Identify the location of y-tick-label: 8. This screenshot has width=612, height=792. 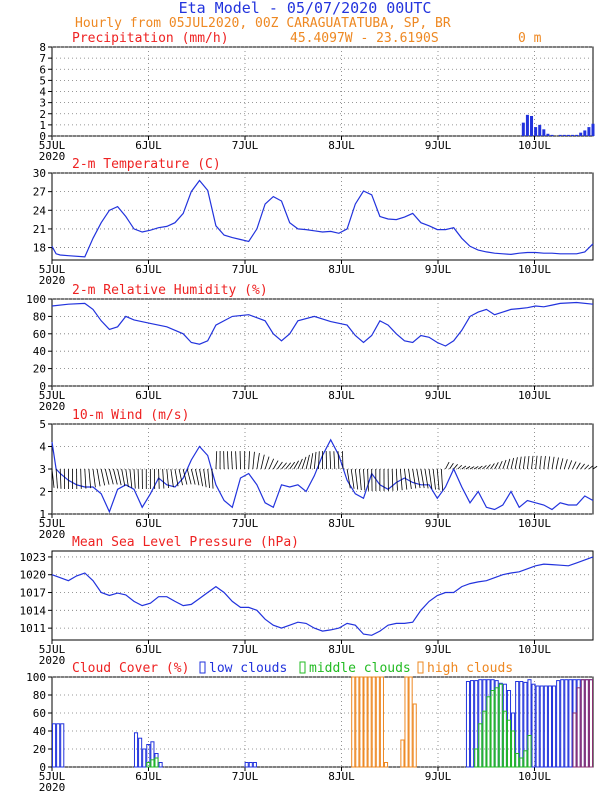
(42, 47).